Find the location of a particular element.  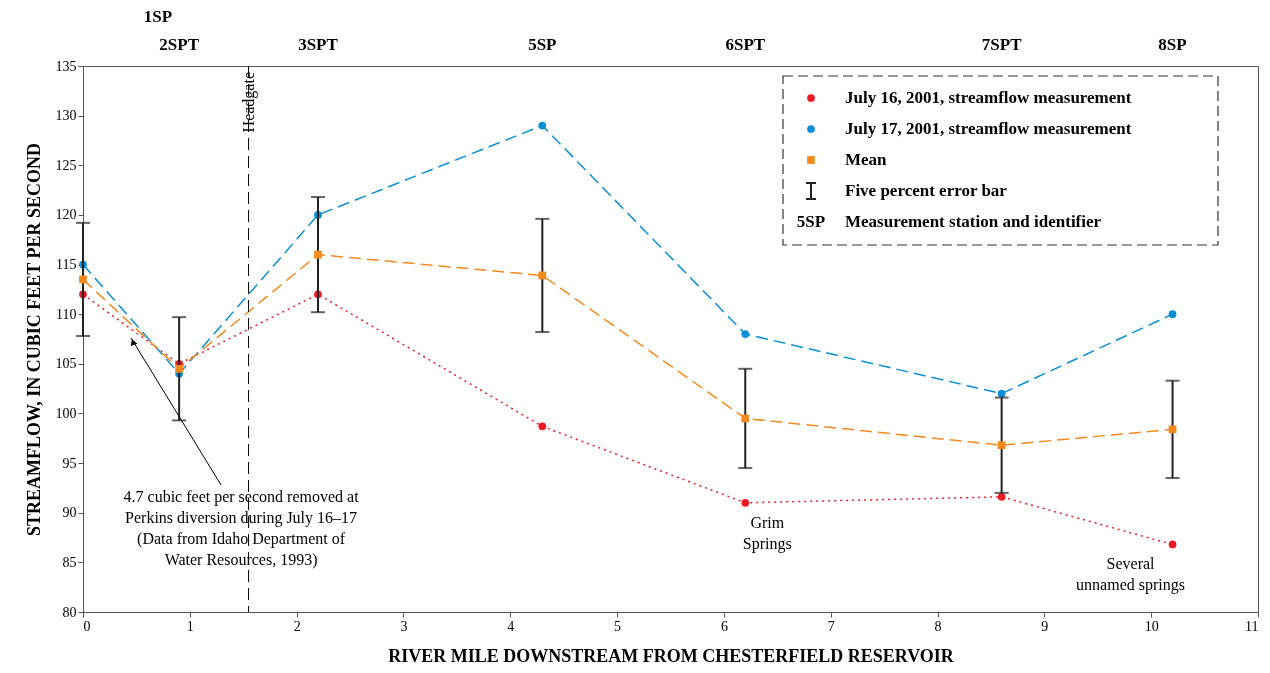

x-tick-label: 10 is located at coordinates (1151, 626).